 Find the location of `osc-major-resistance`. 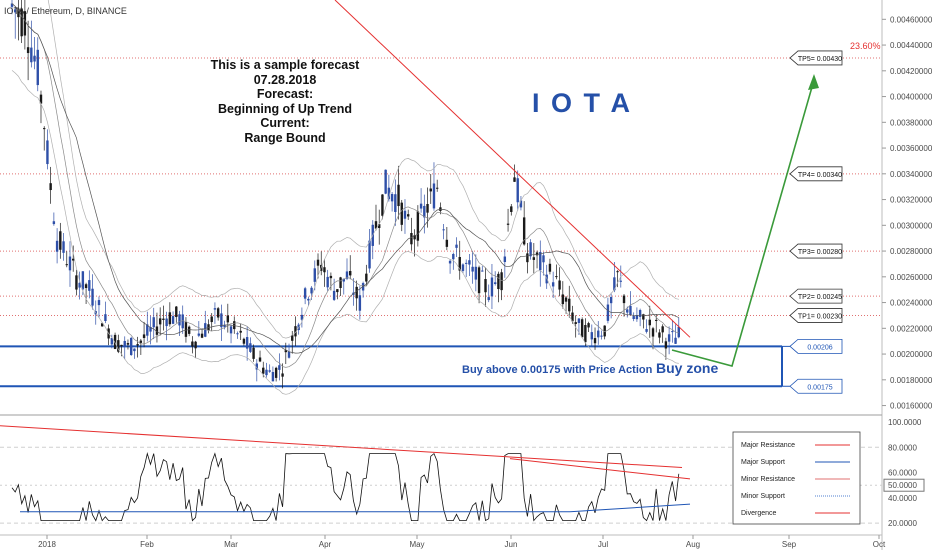

osc-major-resistance is located at coordinates (341, 447).